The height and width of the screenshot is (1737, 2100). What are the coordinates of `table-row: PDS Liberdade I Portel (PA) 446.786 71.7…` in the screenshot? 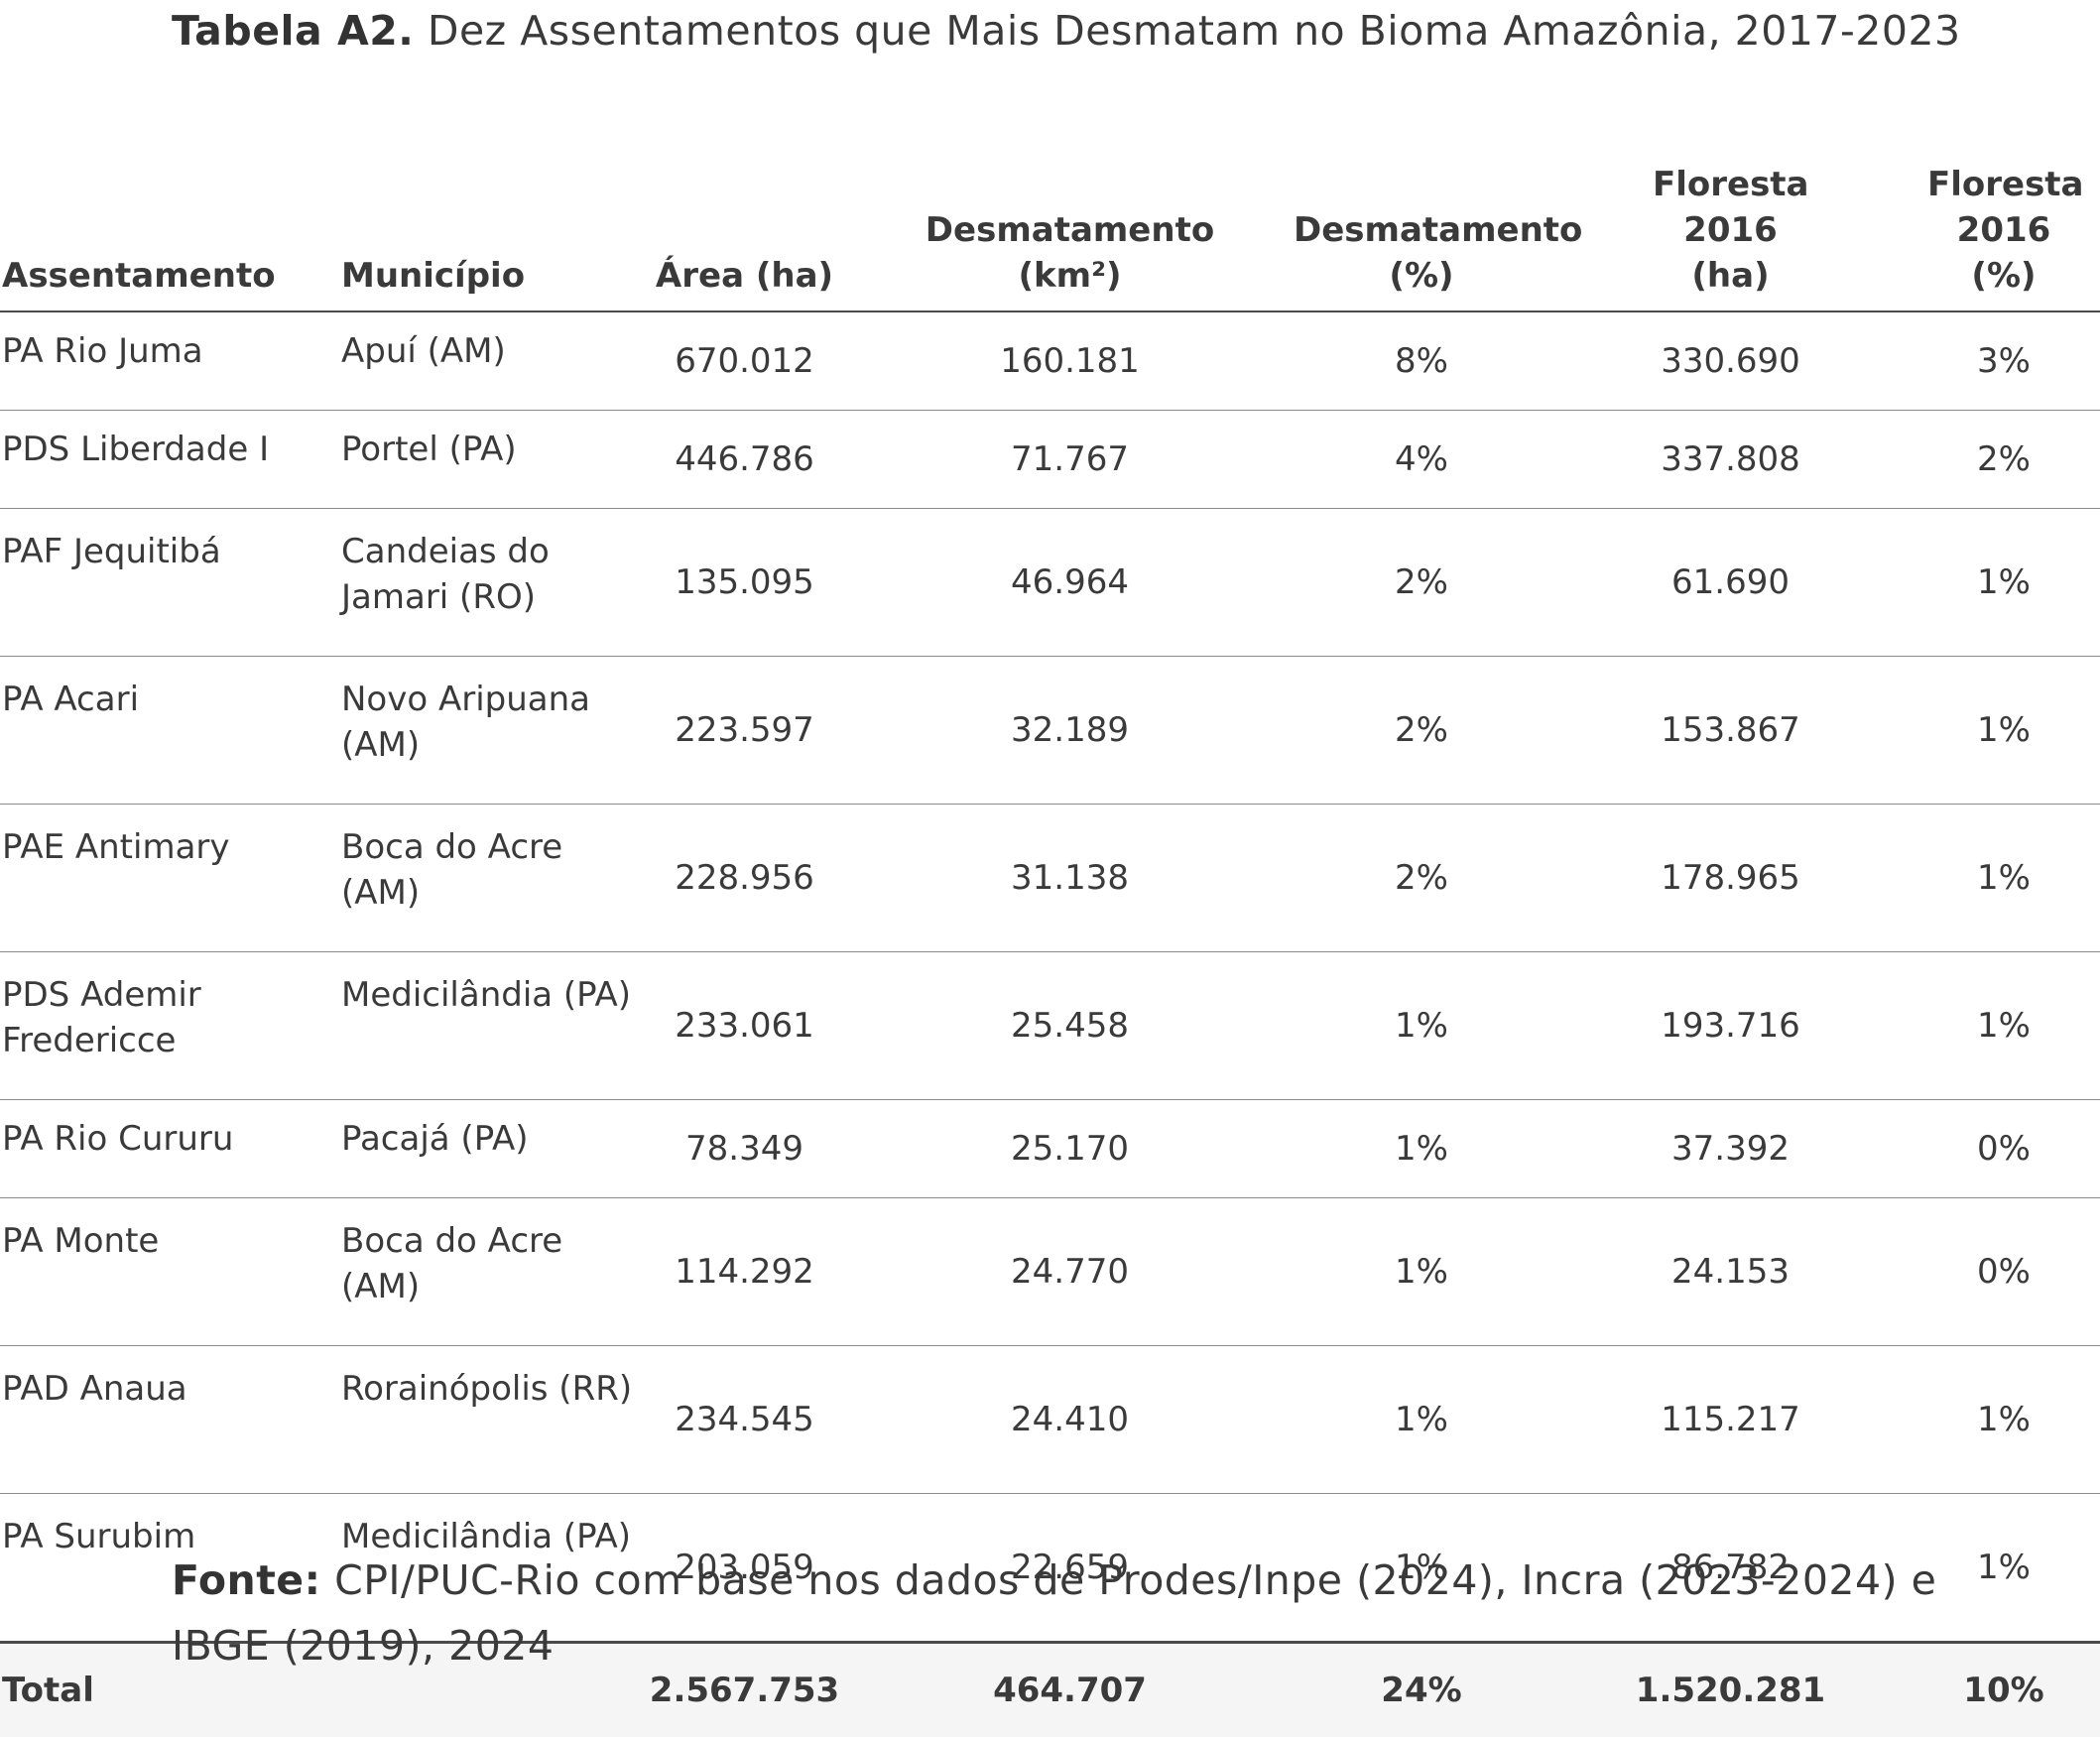 It's located at (1050, 460).